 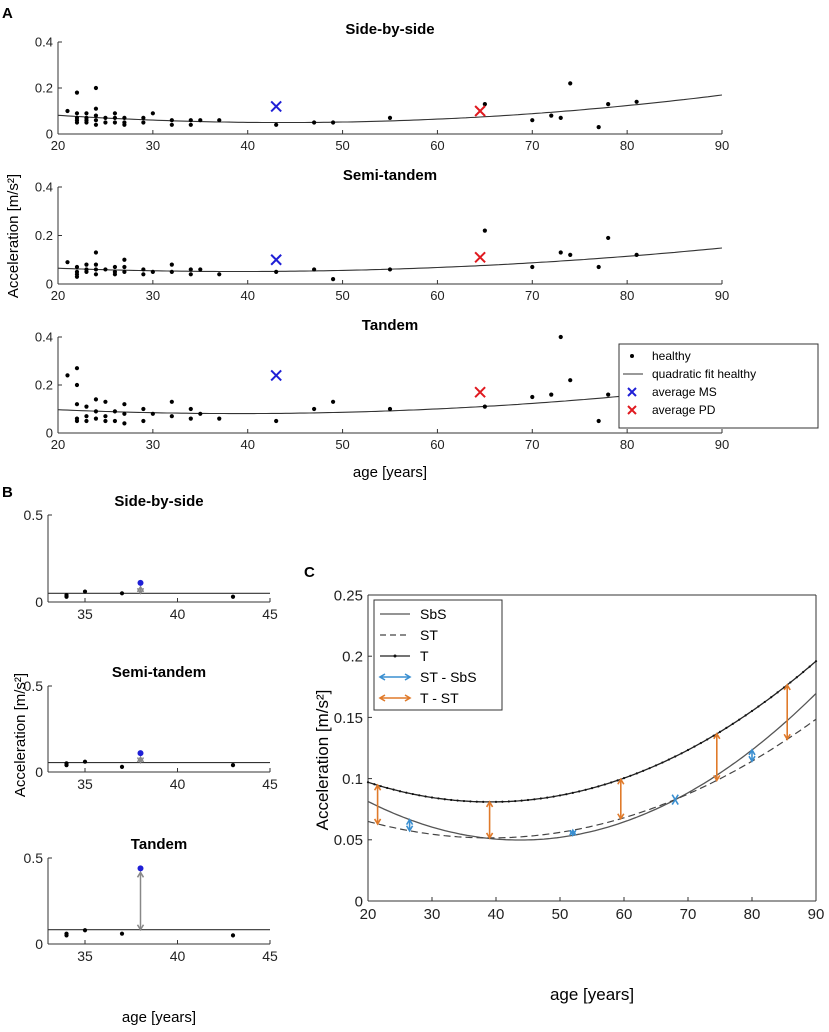 What do you see at coordinates (390, 325) in the screenshot?
I see `chart-title: Tandem` at bounding box center [390, 325].